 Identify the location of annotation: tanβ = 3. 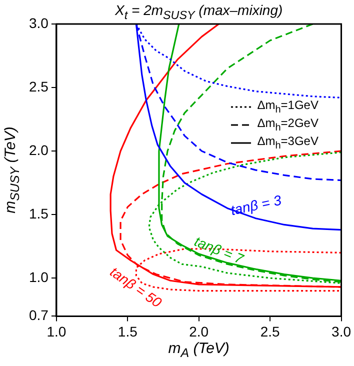
(256, 205).